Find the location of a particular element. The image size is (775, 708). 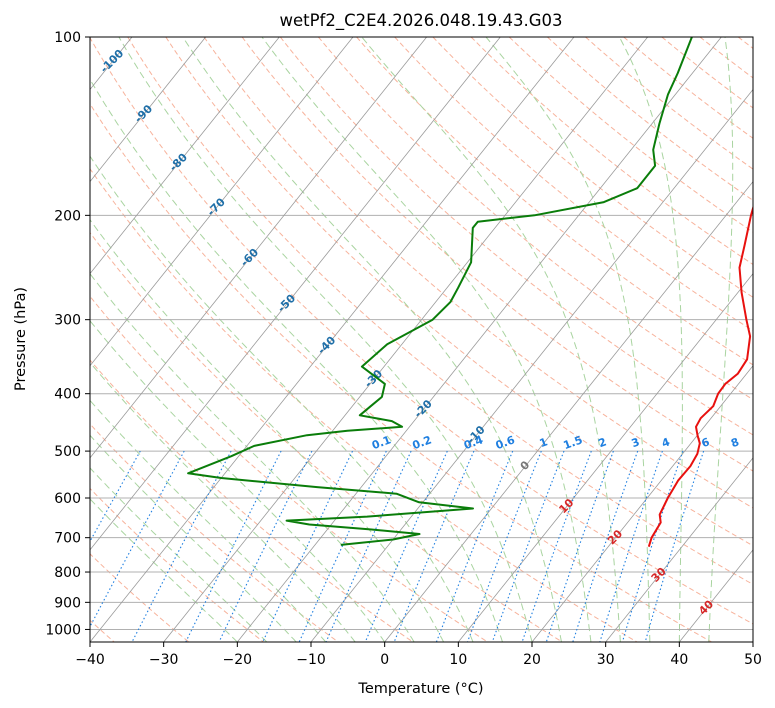

y-tick-label: 100 is located at coordinates (67, 38).